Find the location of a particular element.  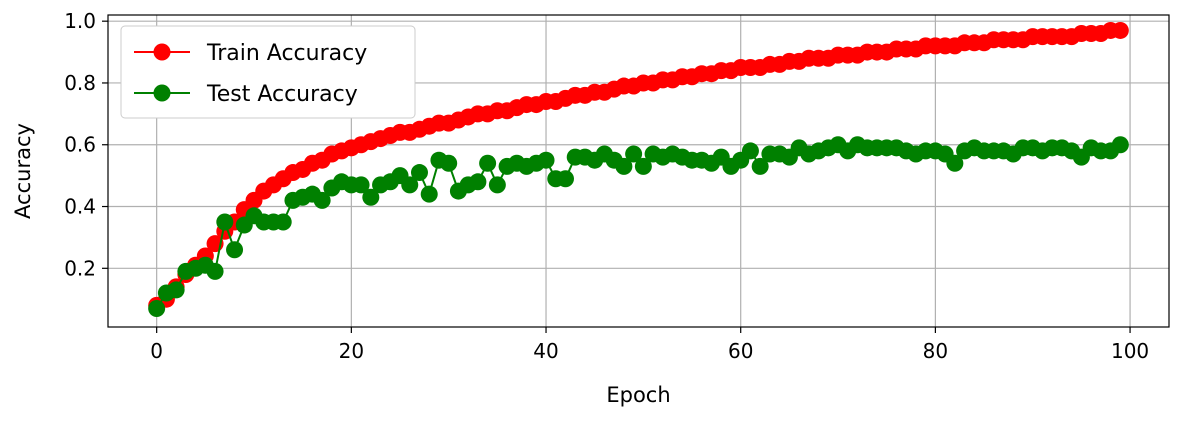

x-tick-label: 20 is located at coordinates (351, 351).